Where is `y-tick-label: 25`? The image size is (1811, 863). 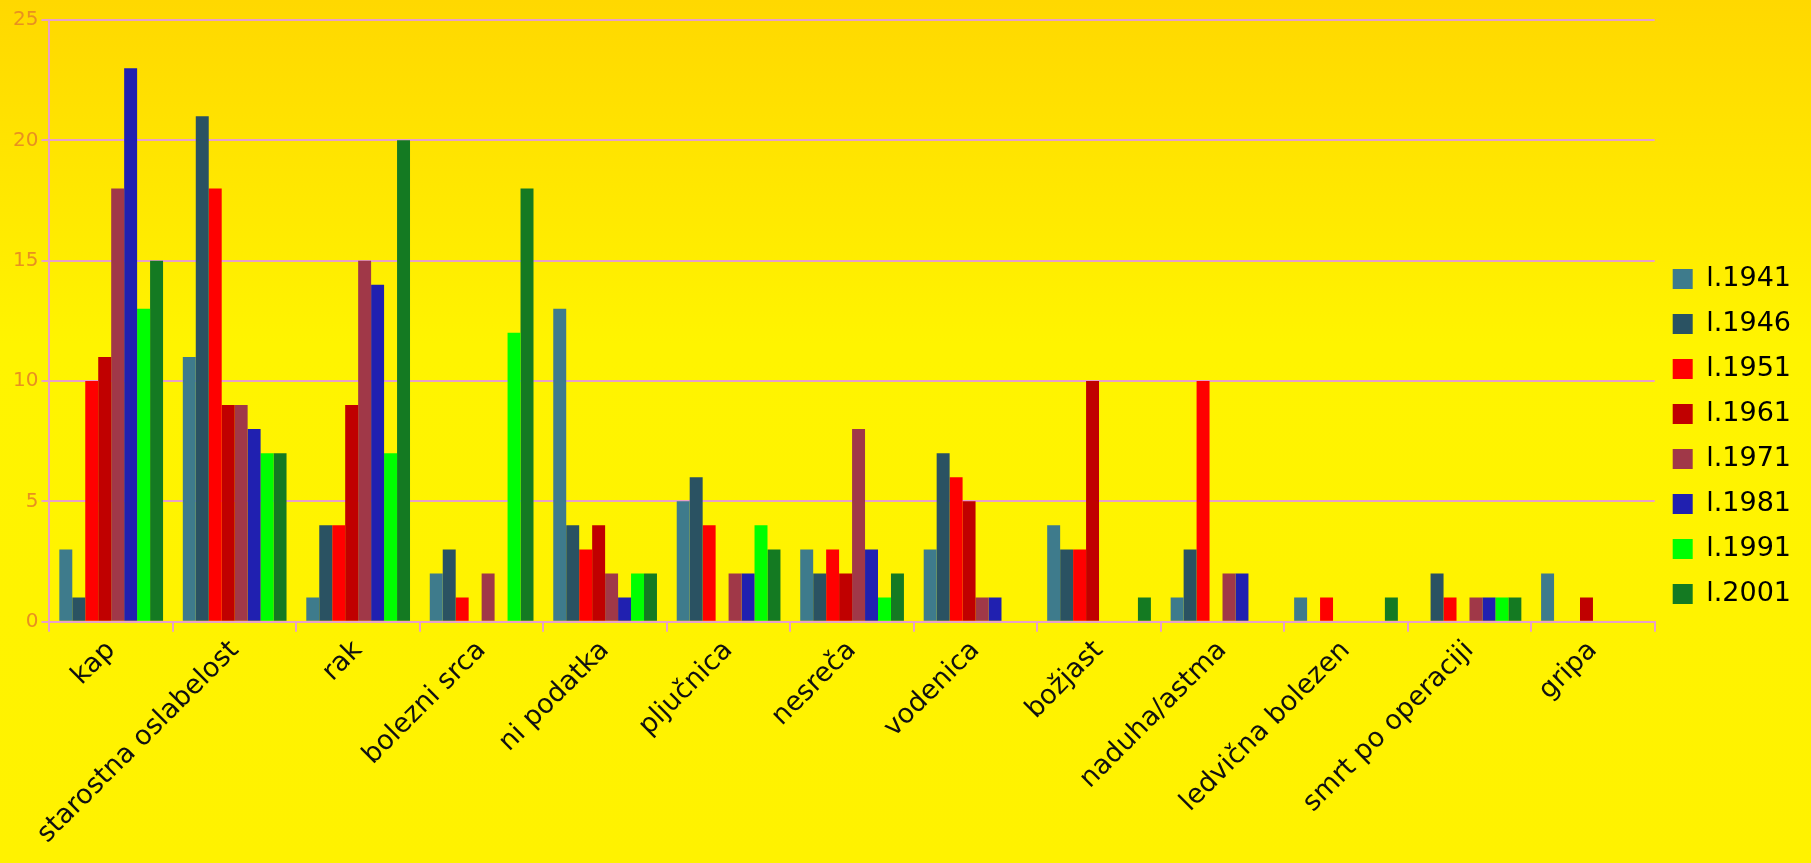 y-tick-label: 25 is located at coordinates (26, 18).